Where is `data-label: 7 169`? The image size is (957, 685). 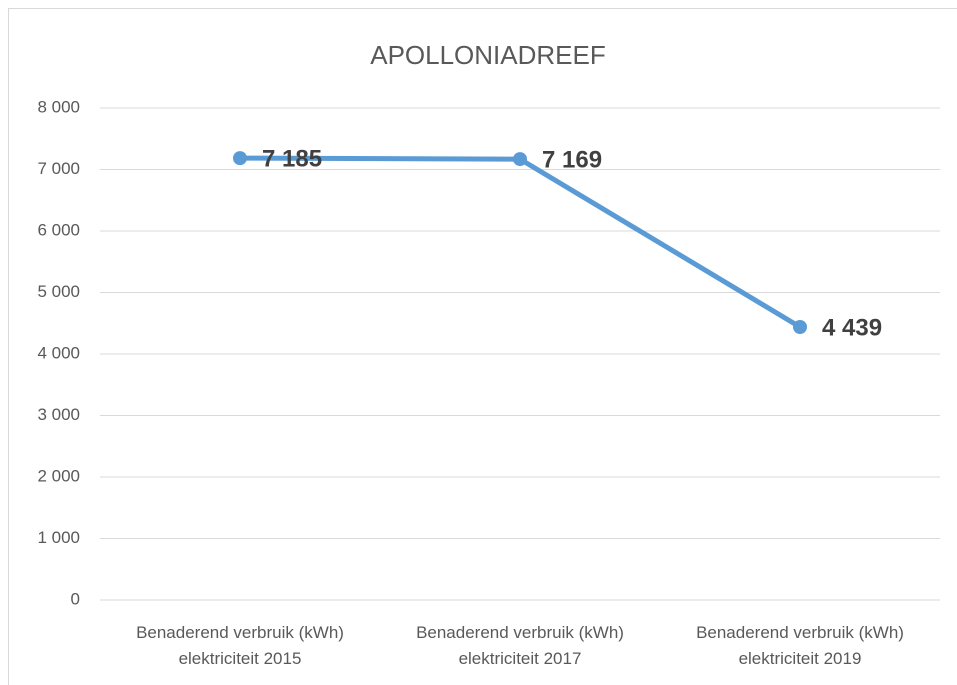
data-label: 7 169 is located at coordinates (572, 159).